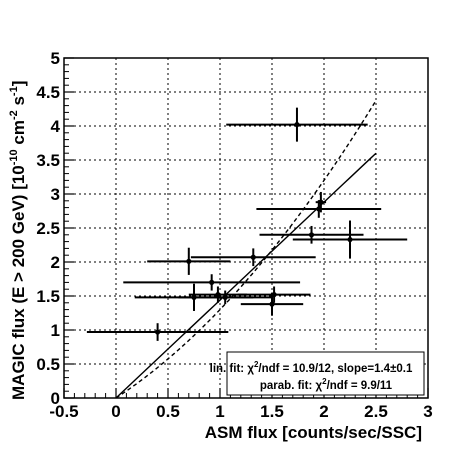 The width and height of the screenshot is (474, 474). Describe the element at coordinates (55, 194) in the screenshot. I see `y-tick-label: 3` at that location.